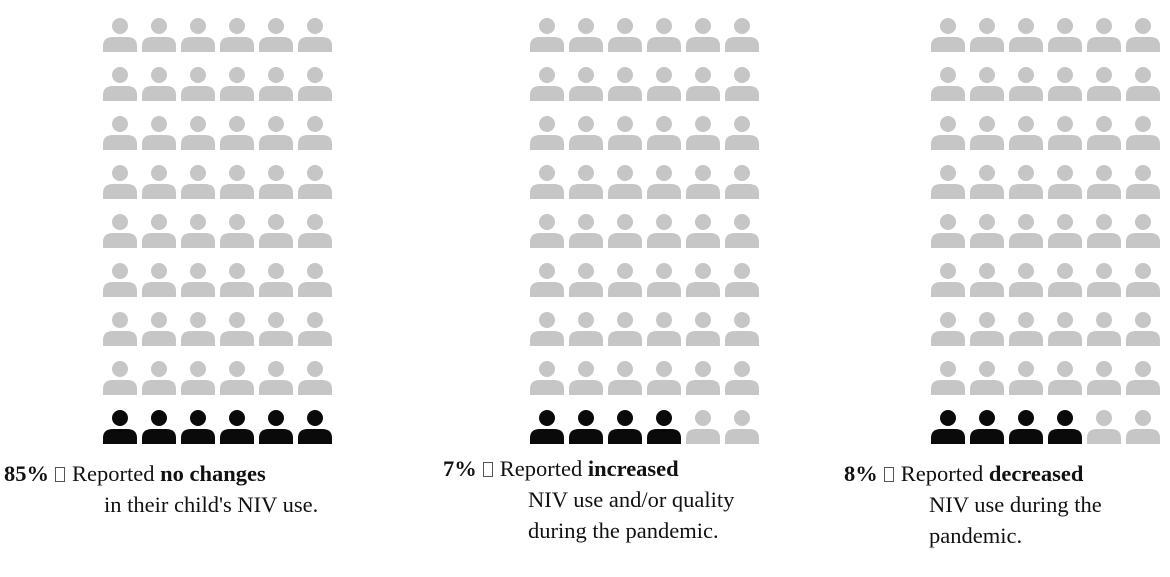 The width and height of the screenshot is (1170, 577). Describe the element at coordinates (460, 468) in the screenshot. I see `percent-label: 7%` at that location.